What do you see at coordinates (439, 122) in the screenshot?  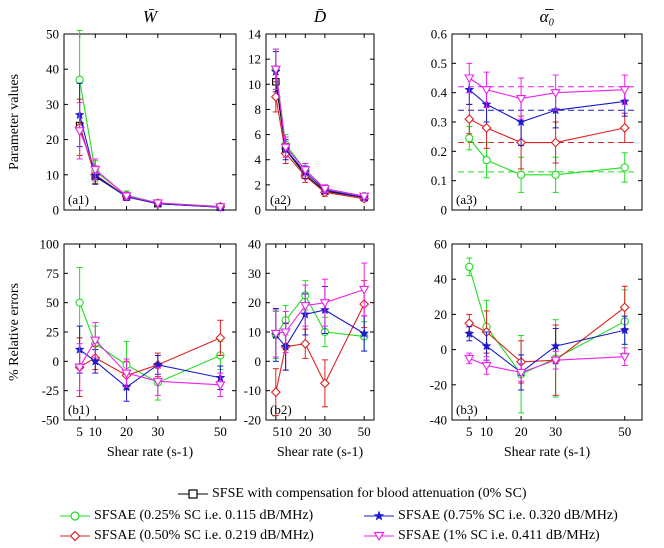 I see `y-tick-label: 0.3` at bounding box center [439, 122].